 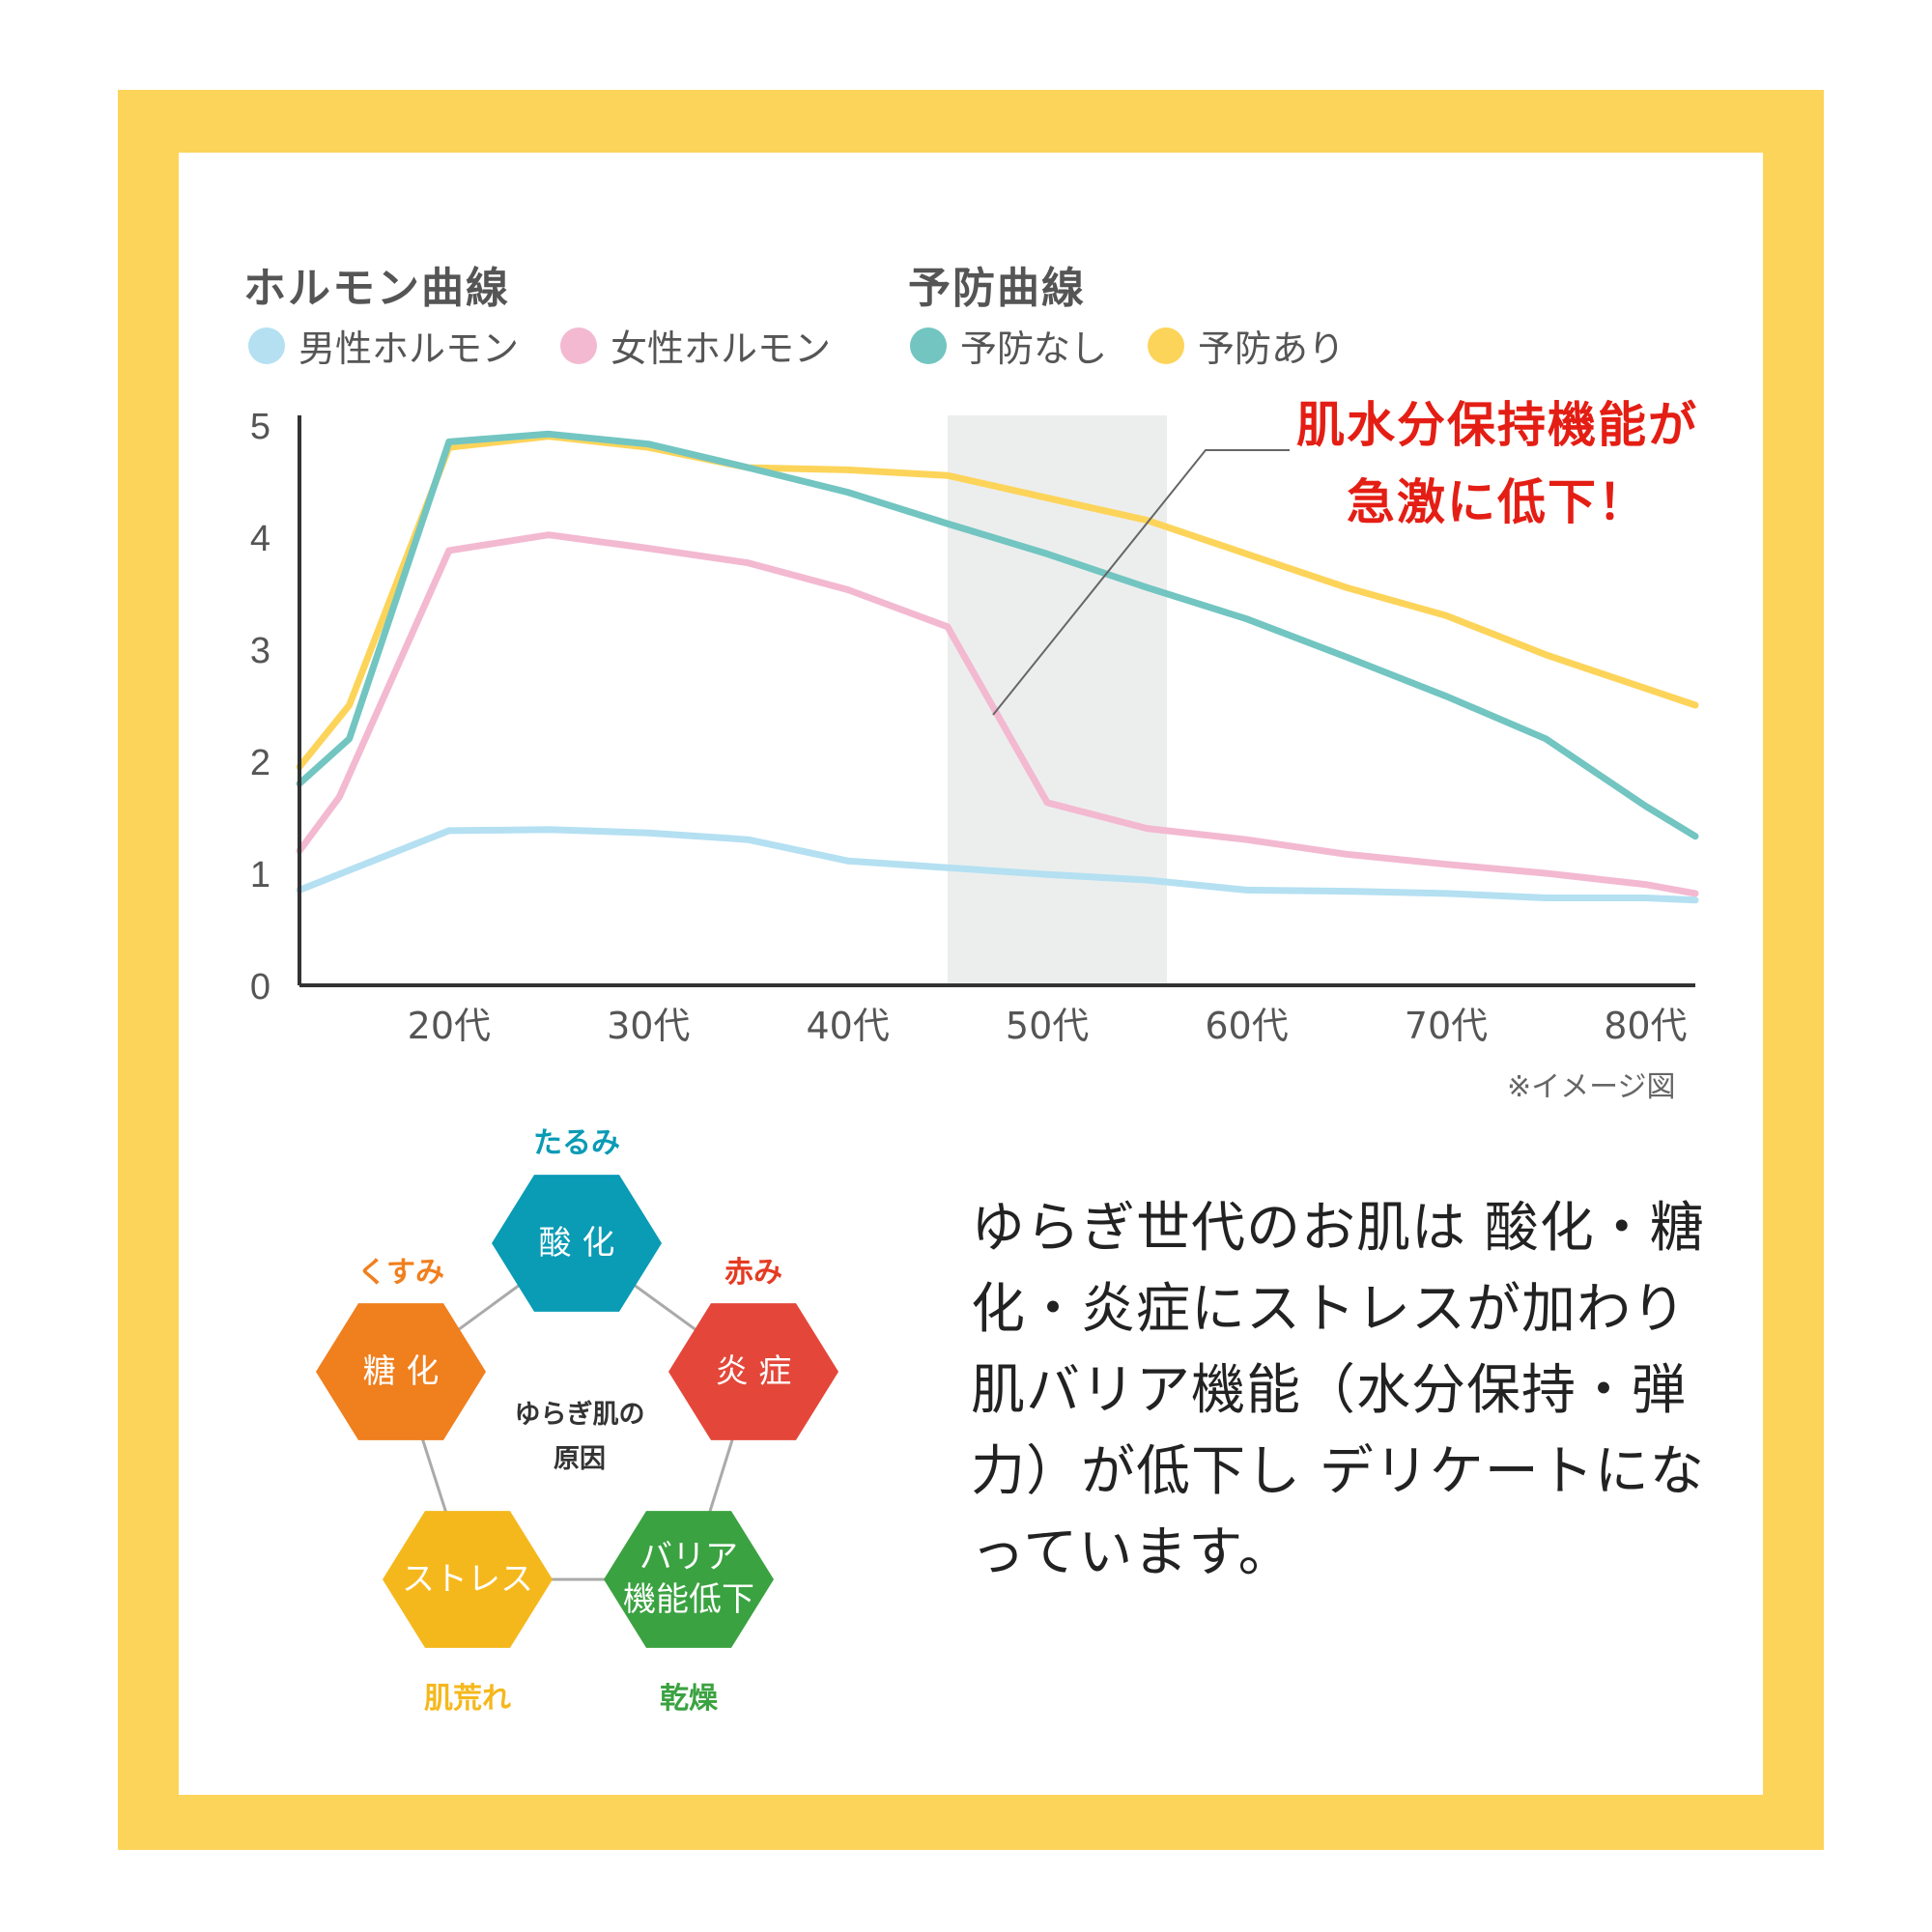 I want to click on diagram-effect-label: くすみ, so click(x=400, y=1273).